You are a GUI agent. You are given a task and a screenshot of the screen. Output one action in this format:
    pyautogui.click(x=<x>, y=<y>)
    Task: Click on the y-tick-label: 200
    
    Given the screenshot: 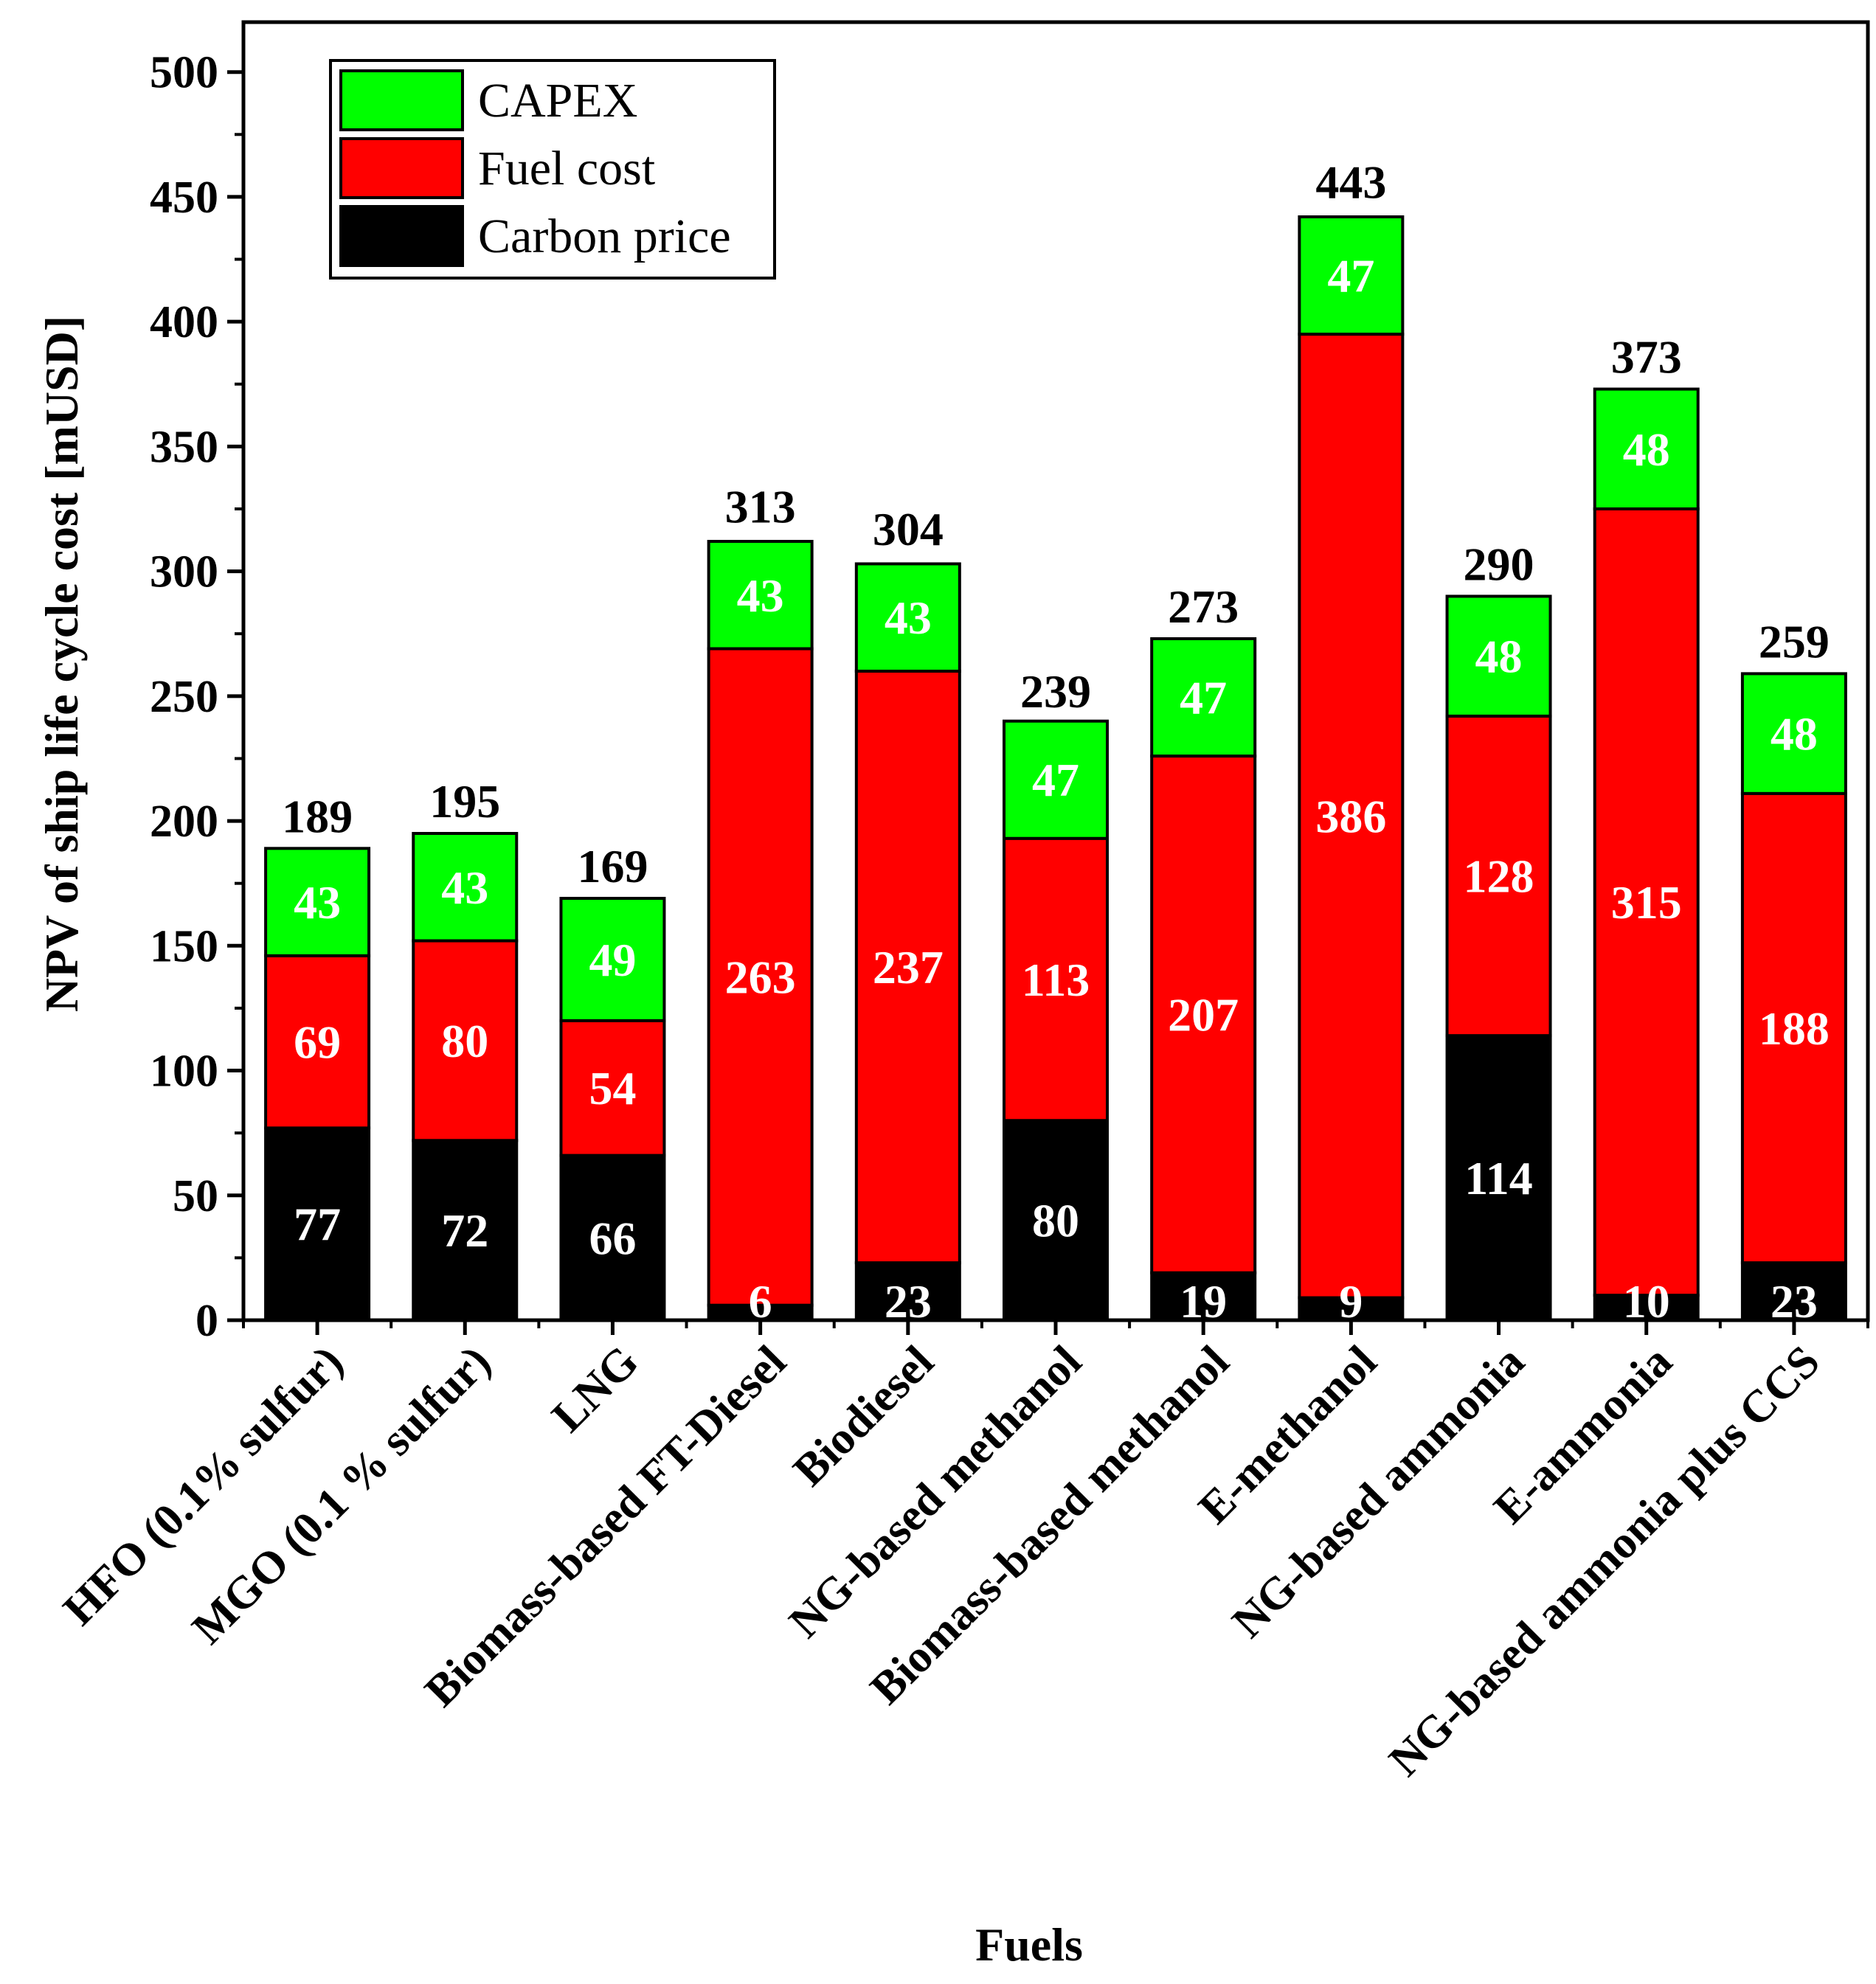 What is the action you would take?
    pyautogui.click(x=184, y=822)
    